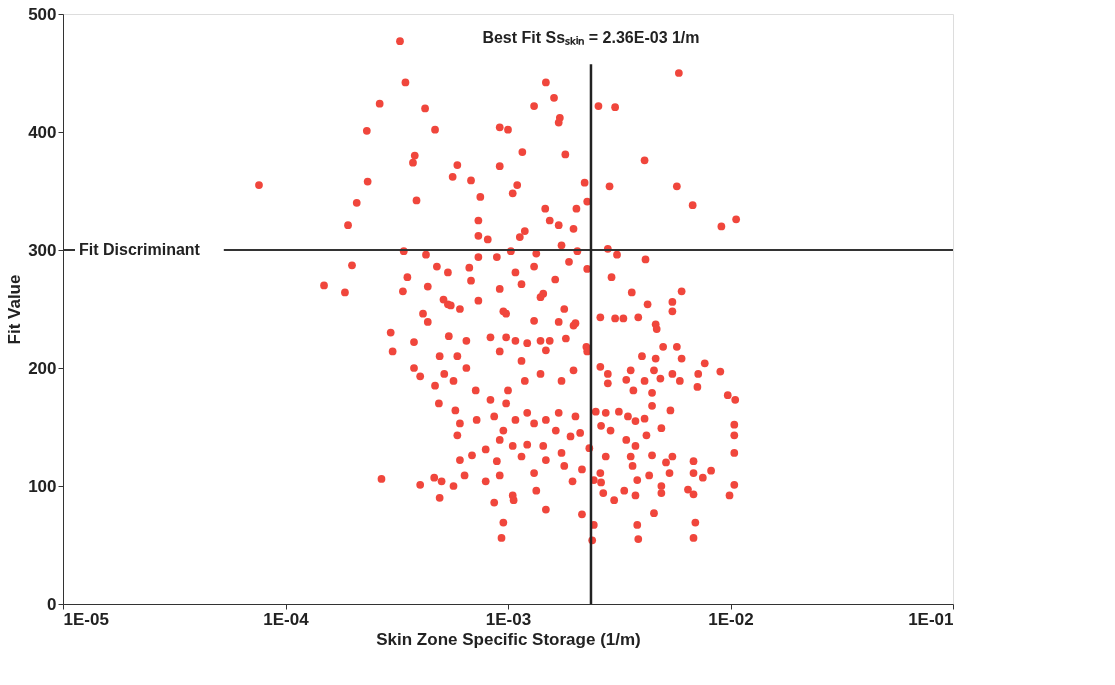  Describe the element at coordinates (42, 250) in the screenshot. I see `y-tick-label: 300` at that location.